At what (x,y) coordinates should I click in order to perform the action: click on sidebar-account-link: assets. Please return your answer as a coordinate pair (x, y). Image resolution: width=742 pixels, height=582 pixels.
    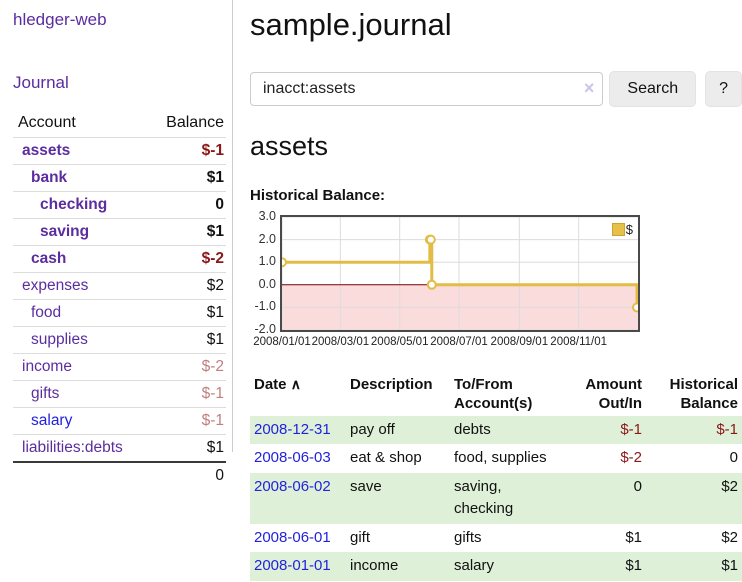
    Looking at the image, I should click on (46, 150).